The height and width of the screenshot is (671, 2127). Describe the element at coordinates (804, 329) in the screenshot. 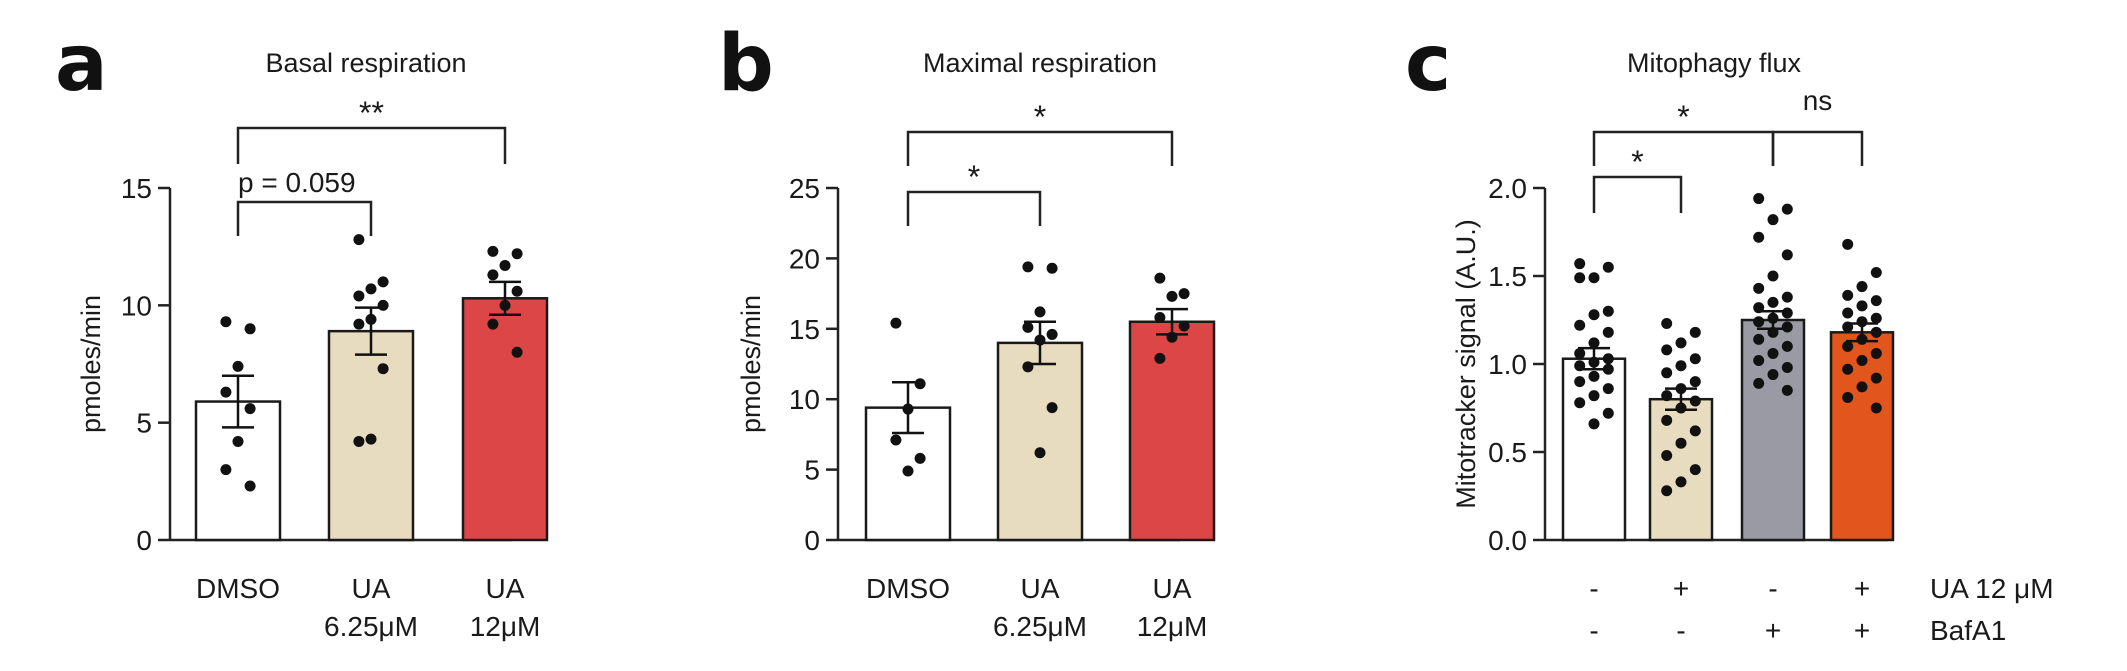

I see `y-tick-label: 15` at that location.